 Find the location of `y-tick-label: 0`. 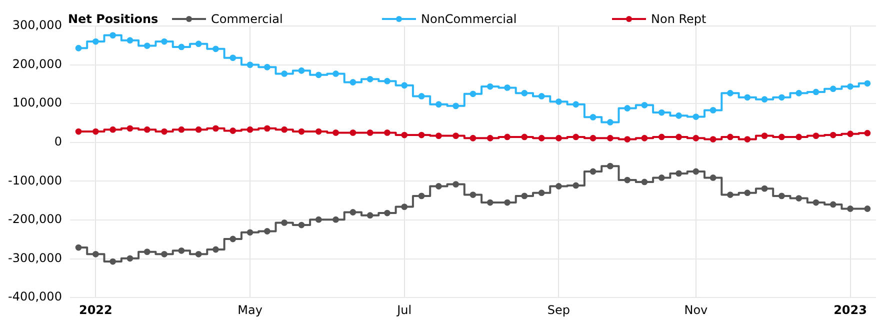

y-tick-label: 0 is located at coordinates (58, 141).